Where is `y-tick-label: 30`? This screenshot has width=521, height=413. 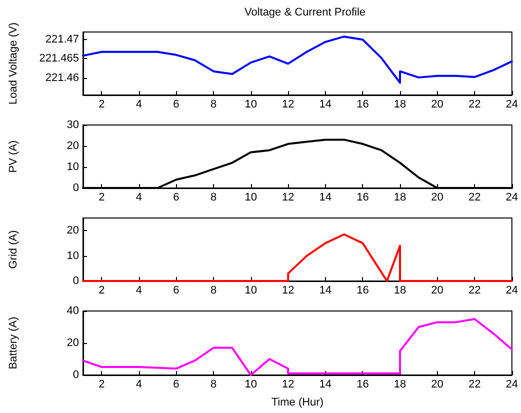
y-tick-label: 30 is located at coordinates (72, 125).